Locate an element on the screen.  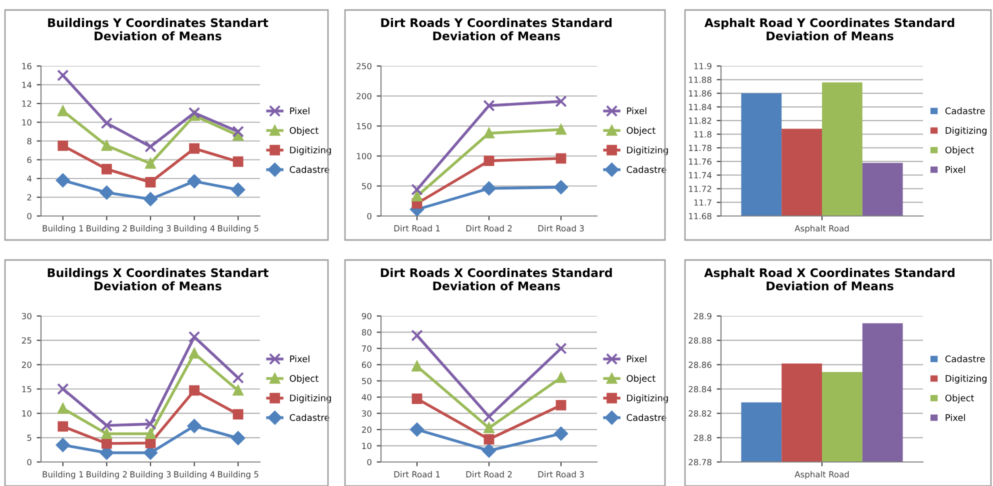
y-tick-label: 11.84 is located at coordinates (700, 107).